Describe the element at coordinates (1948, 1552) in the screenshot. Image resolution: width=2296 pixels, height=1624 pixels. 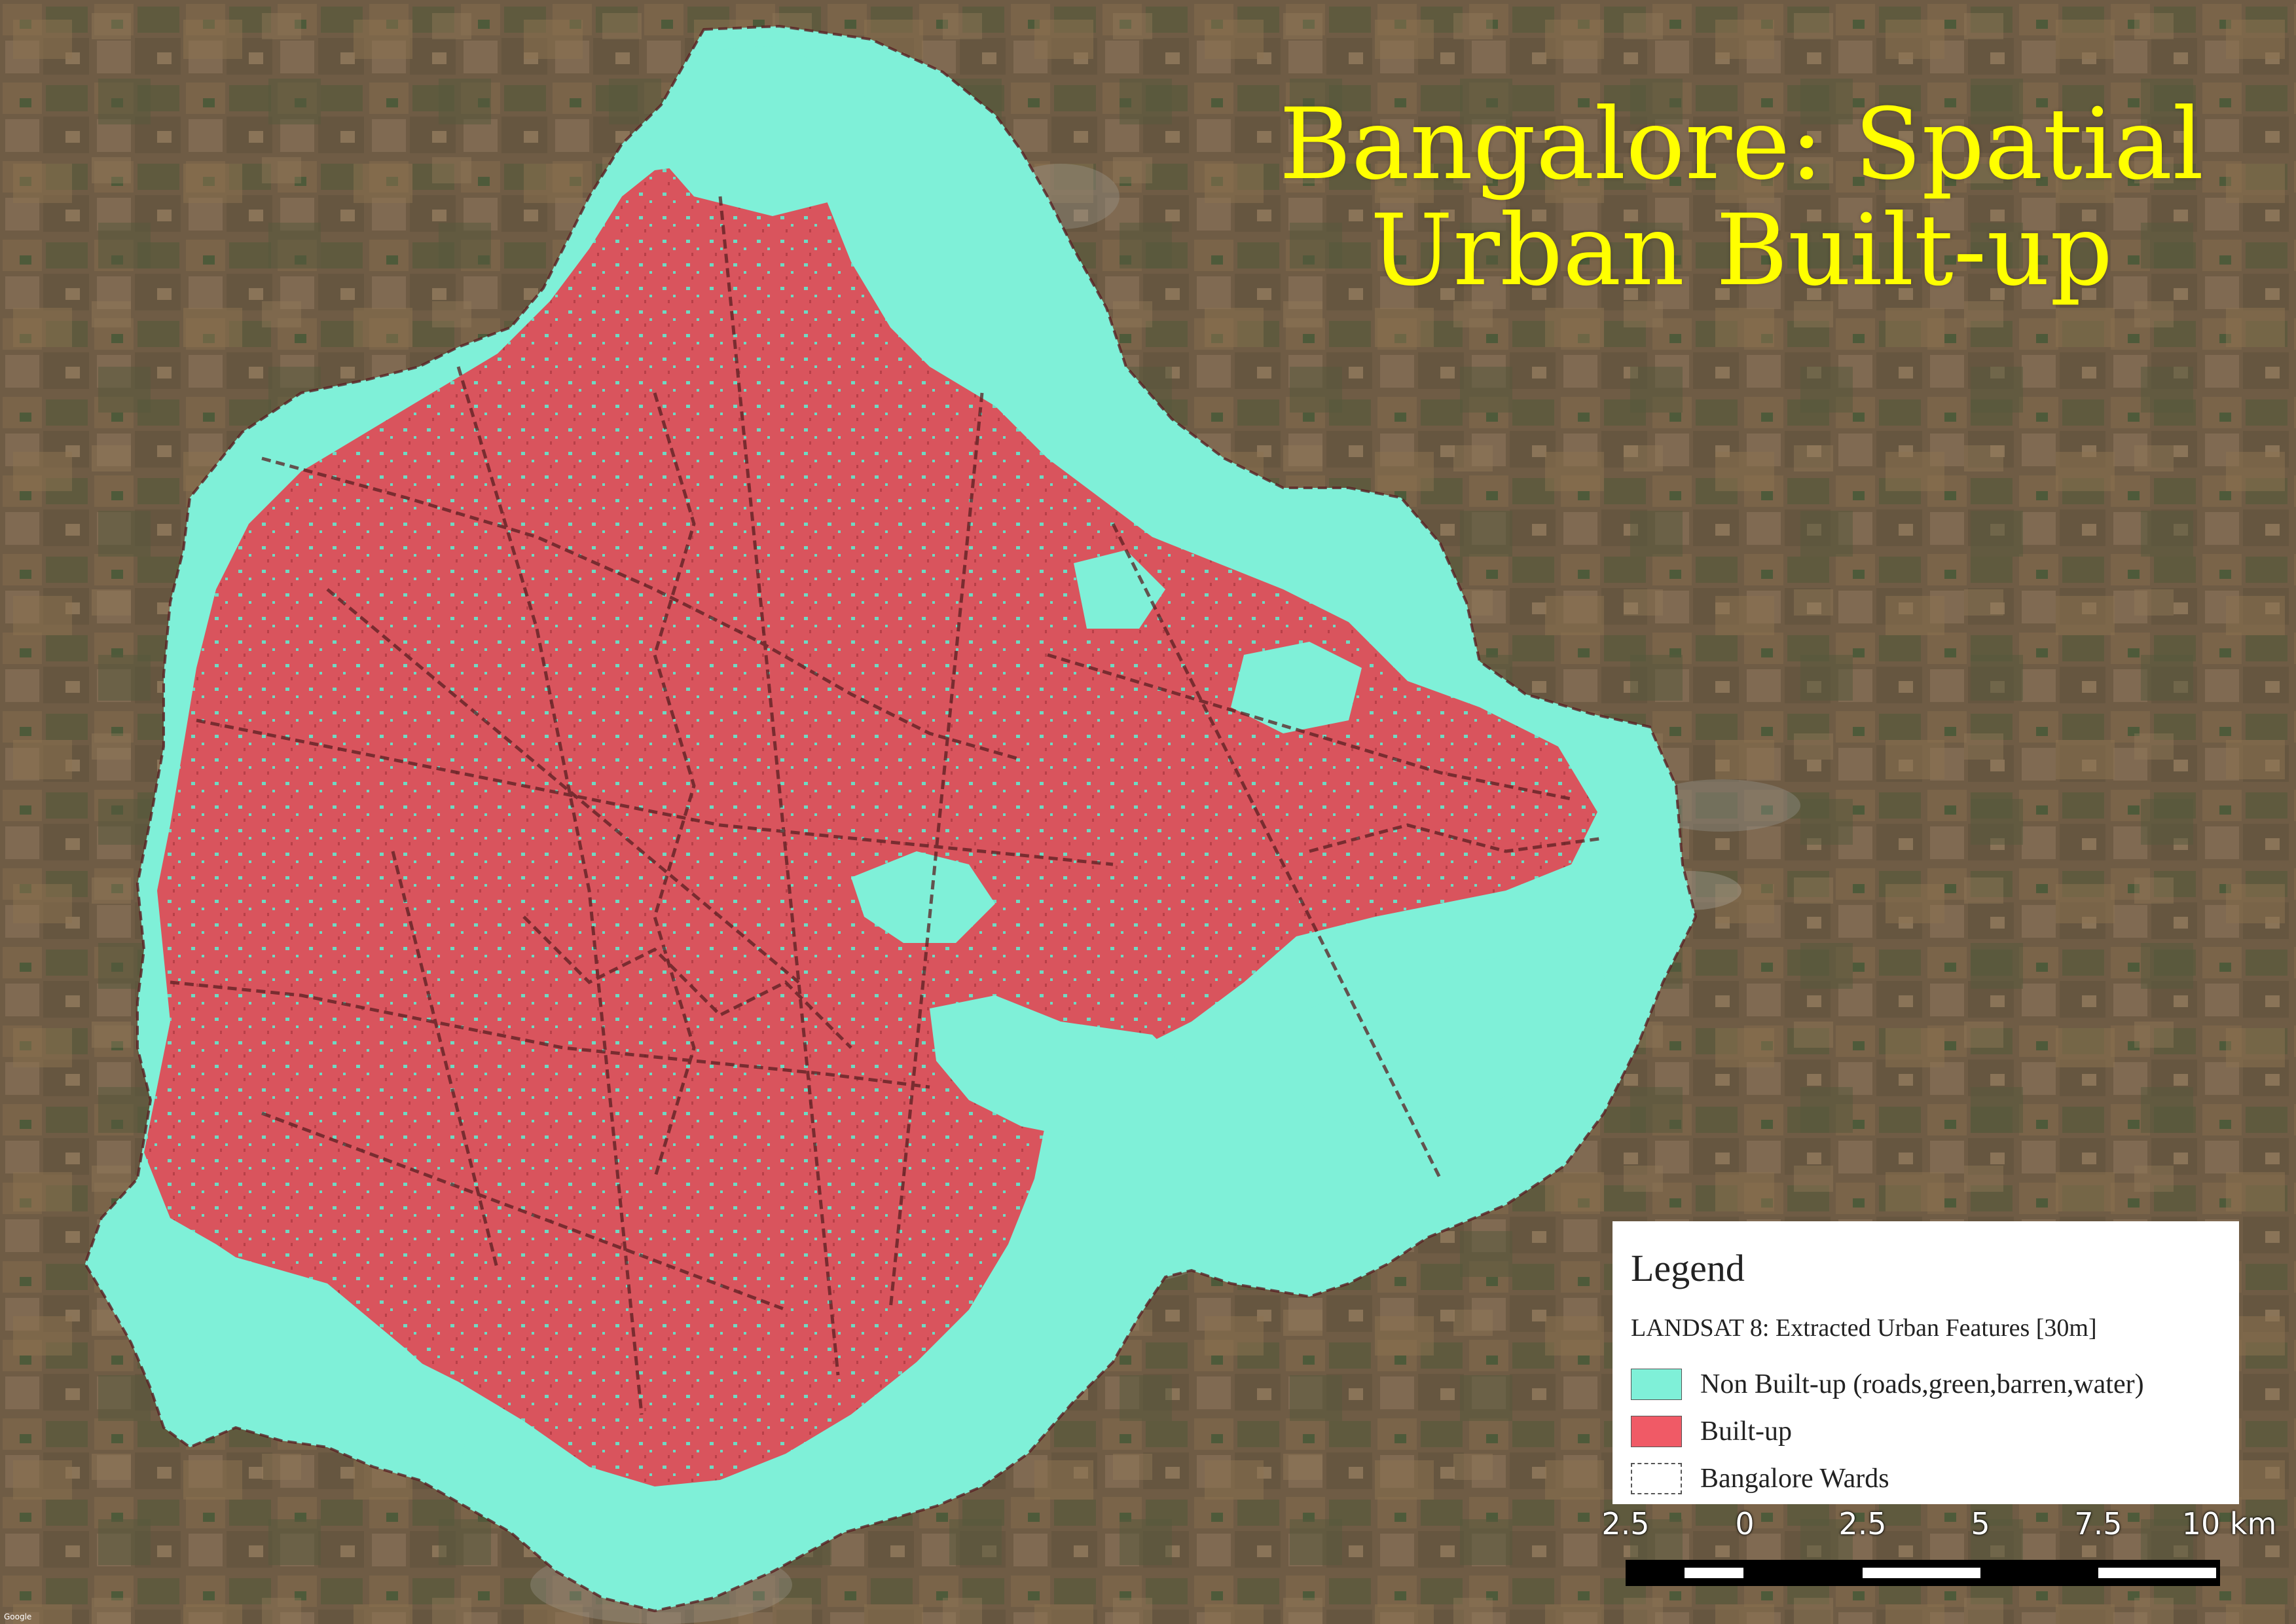
I see `scale-bar: 2.5 0 2.5 5 7.5 10 km` at that location.